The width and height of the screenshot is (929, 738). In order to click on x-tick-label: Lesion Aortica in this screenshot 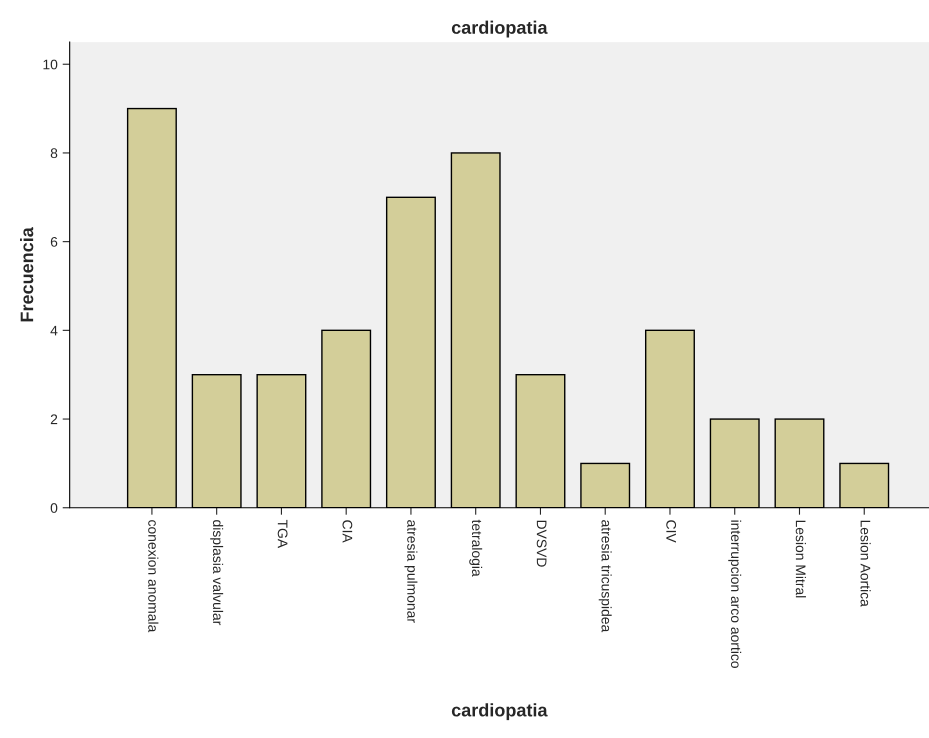, I will do `click(865, 563)`.